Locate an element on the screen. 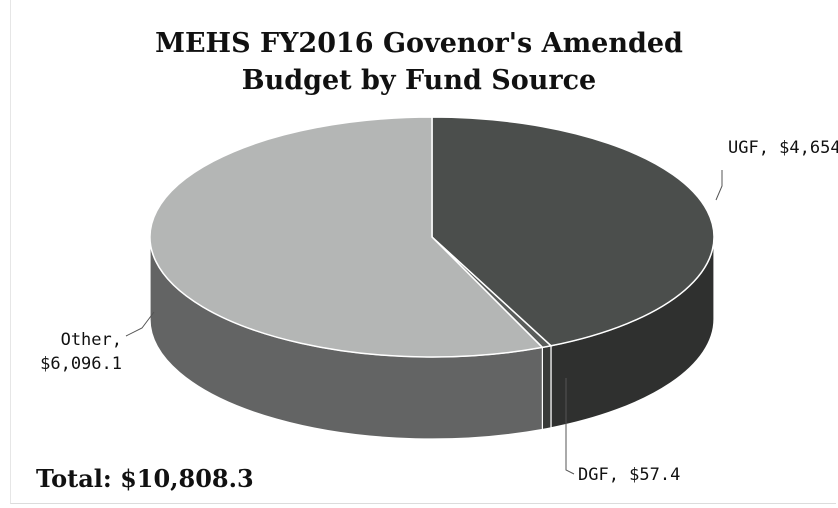  chart-title-line-1: MEHS FY2016 Govenor's Amended is located at coordinates (419, 43).